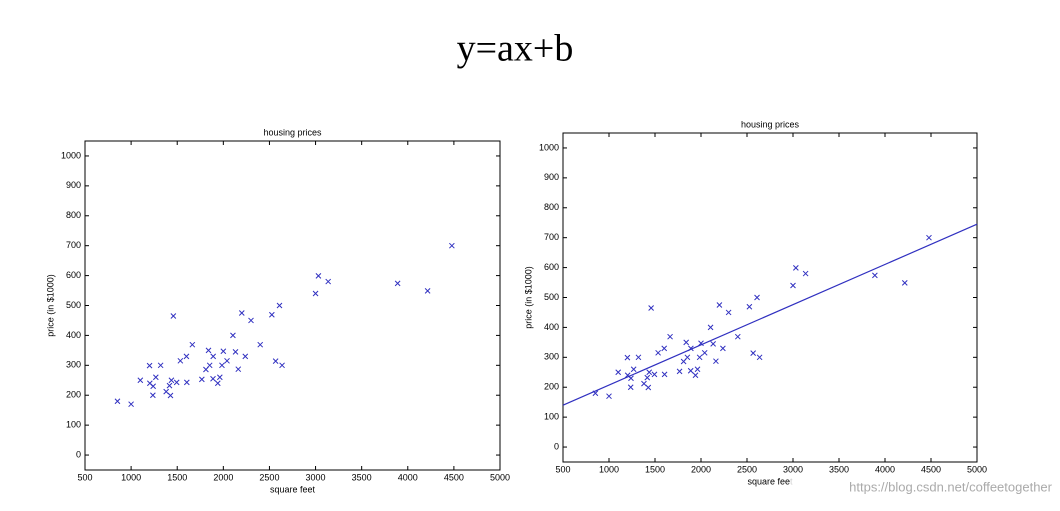 The width and height of the screenshot is (1060, 511). Describe the element at coordinates (551, 207) in the screenshot. I see `y-tick-label: 800` at that location.